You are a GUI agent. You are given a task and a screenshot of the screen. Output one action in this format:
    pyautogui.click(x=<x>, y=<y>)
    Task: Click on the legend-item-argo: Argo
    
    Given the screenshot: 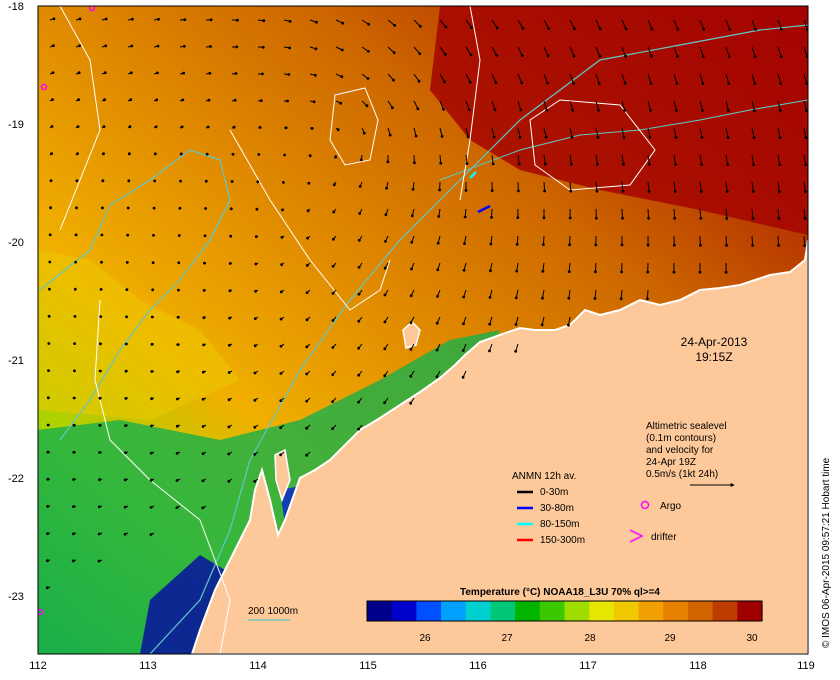 What is the action you would take?
    pyautogui.click(x=661, y=506)
    